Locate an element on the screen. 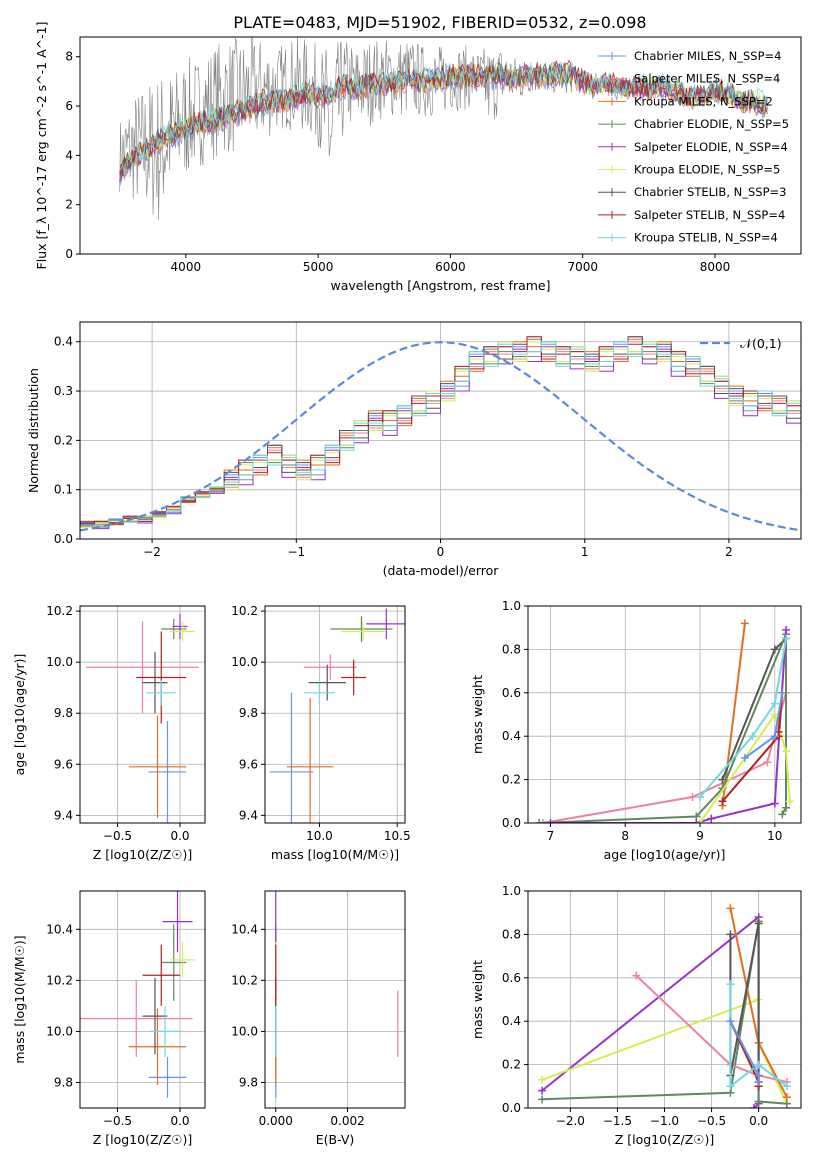 Image resolution: width=819 pixels, height=1170 pixels. x-tick-label: −1 is located at coordinates (296, 552).